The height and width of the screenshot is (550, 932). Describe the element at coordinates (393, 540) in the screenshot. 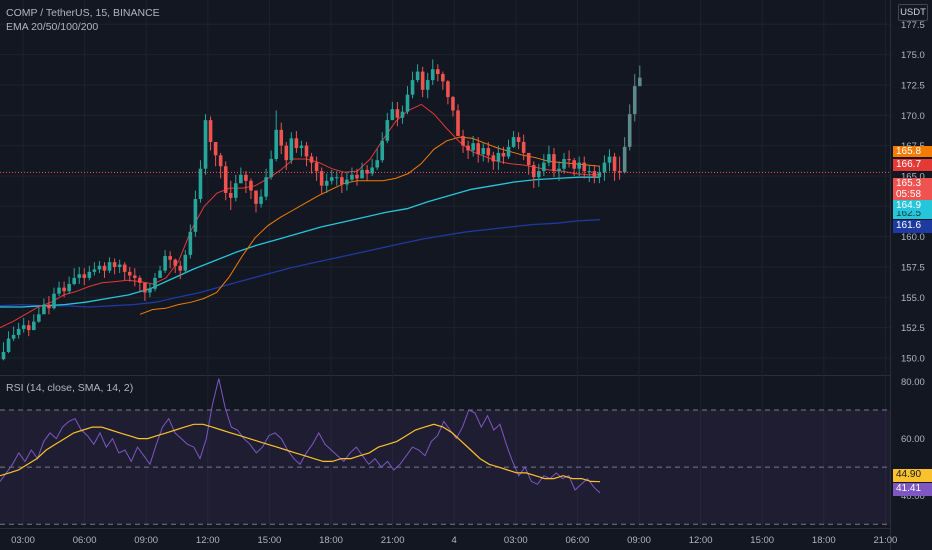

I see `time-tick-label: 21:00` at that location.